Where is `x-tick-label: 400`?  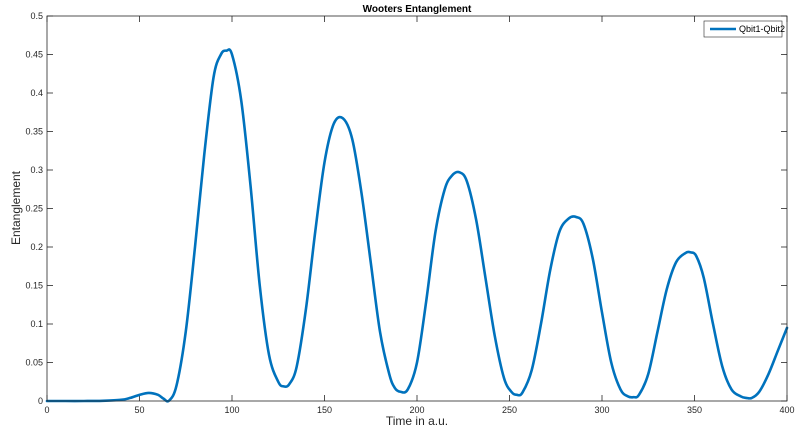
x-tick-label: 400 is located at coordinates (786, 410).